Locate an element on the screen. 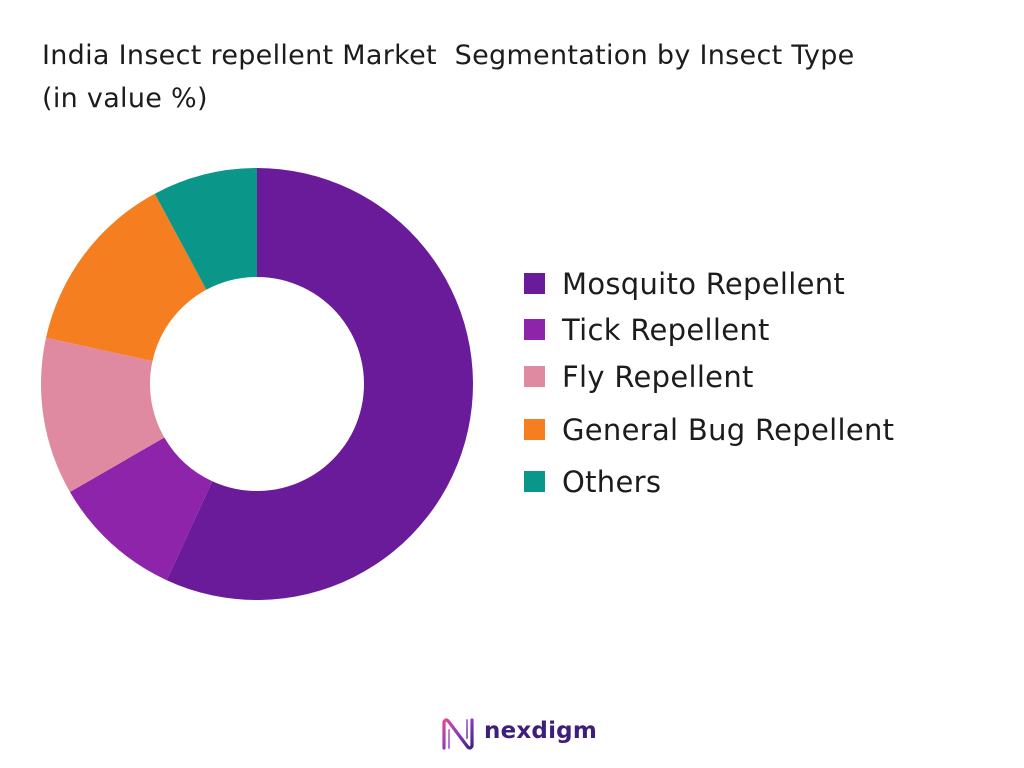  brand-logo: nexdigm is located at coordinates (520, 734).